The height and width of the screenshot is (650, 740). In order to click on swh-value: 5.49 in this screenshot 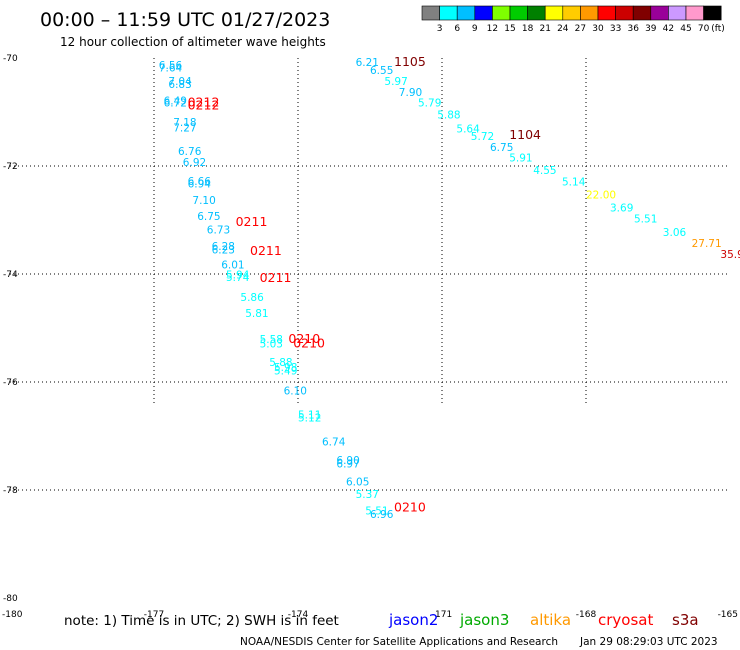, I will do `click(285, 371)`.